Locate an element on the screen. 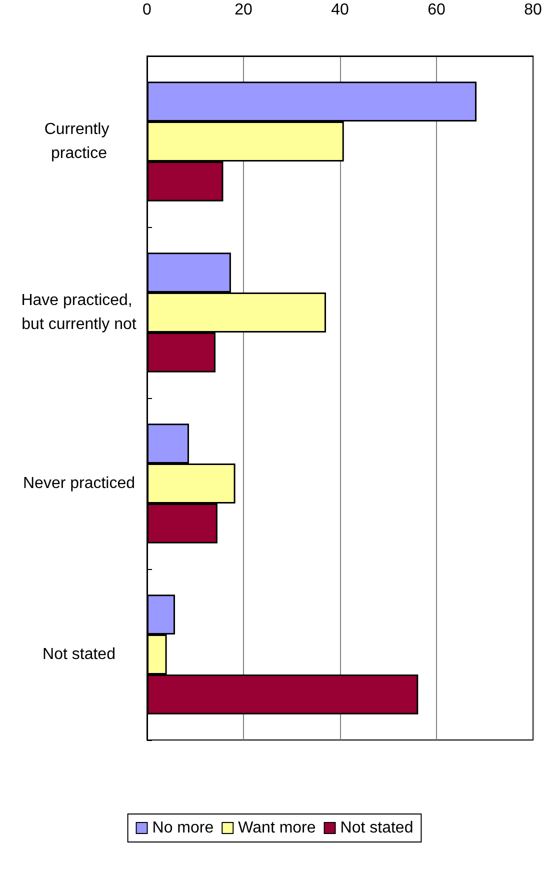 This screenshot has width=549, height=870. x-tick-label: 80 is located at coordinates (533, 10).